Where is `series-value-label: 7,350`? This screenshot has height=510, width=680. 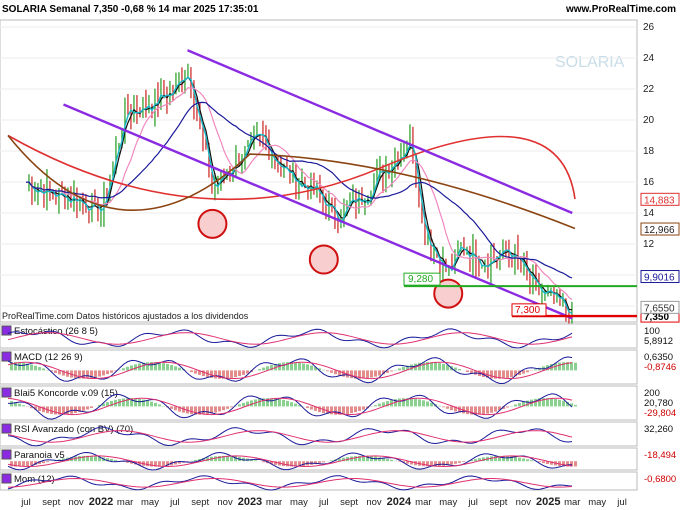
series-value-label: 7,350 is located at coordinates (656, 317).